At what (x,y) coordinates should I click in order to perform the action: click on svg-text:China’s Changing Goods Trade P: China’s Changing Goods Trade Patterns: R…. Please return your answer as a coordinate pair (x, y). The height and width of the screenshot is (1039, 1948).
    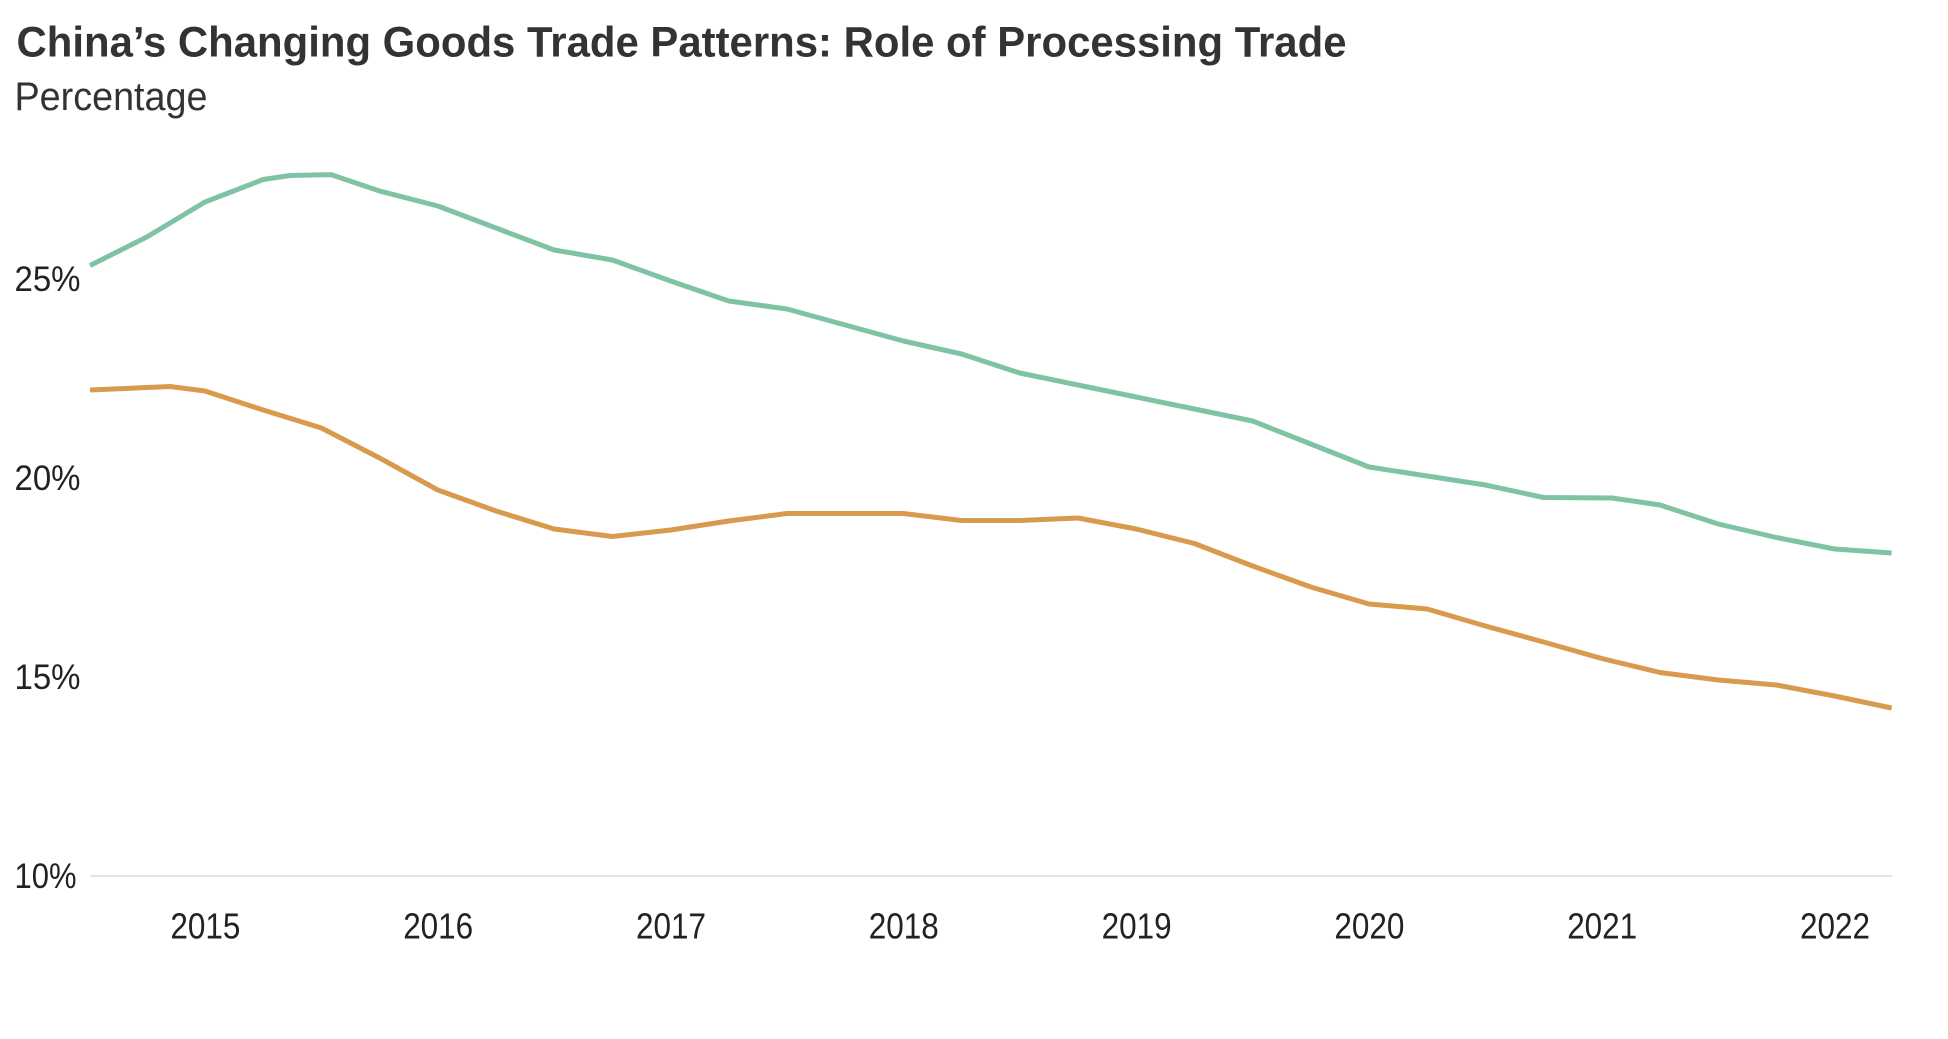
    Looking at the image, I should click on (682, 43).